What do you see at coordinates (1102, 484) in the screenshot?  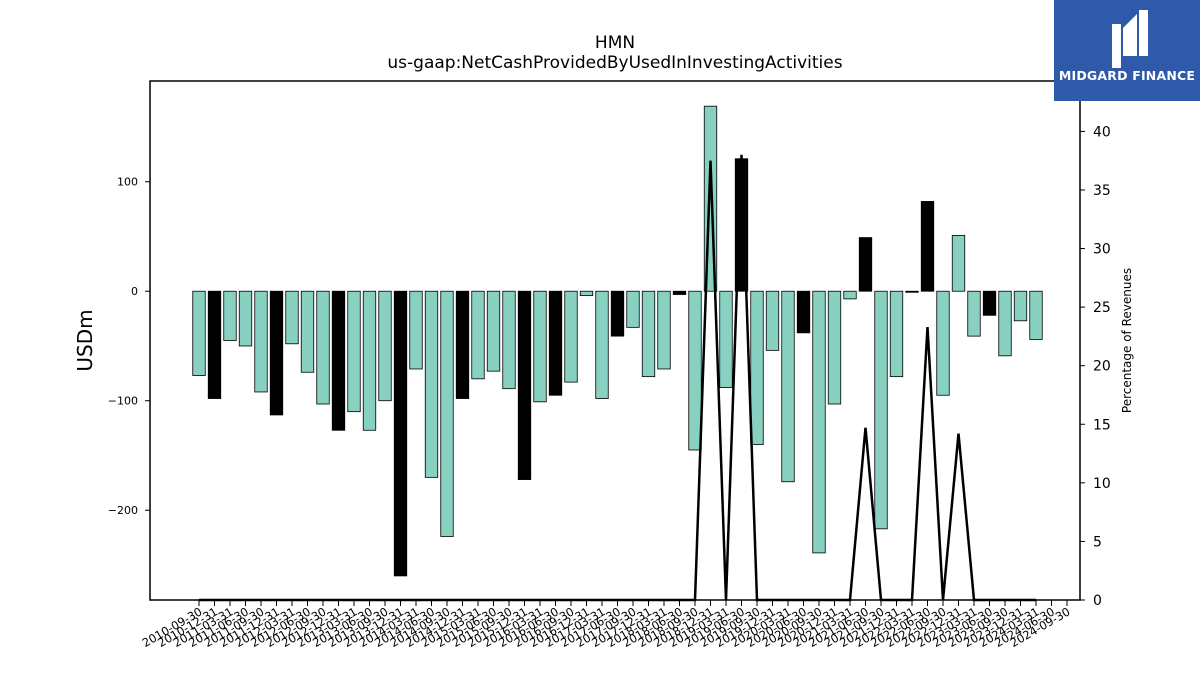 I see `y2-tick-label: 10` at bounding box center [1102, 484].